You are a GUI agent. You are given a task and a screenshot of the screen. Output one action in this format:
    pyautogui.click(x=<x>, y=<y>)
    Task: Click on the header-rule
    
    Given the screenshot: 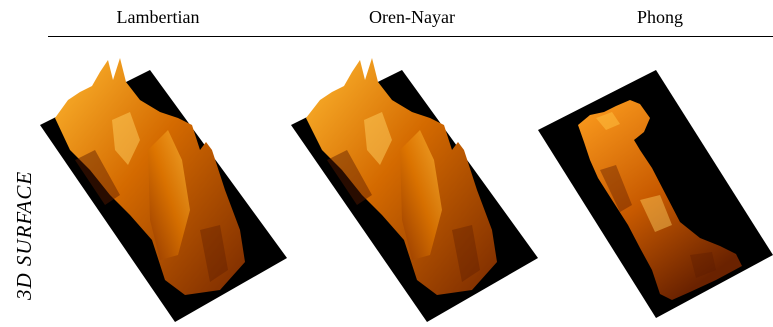 What is the action you would take?
    pyautogui.click(x=410, y=36)
    